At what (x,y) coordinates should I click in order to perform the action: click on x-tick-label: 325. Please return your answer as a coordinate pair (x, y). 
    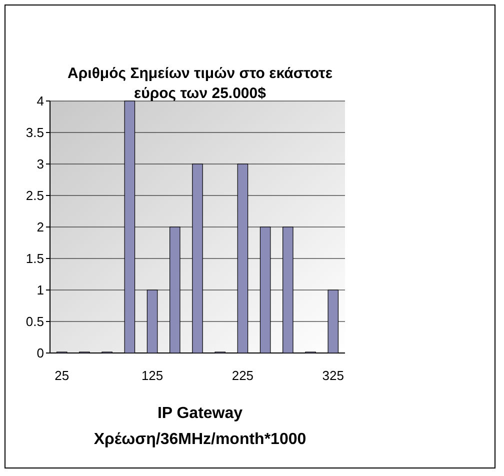
    Looking at the image, I should click on (333, 375).